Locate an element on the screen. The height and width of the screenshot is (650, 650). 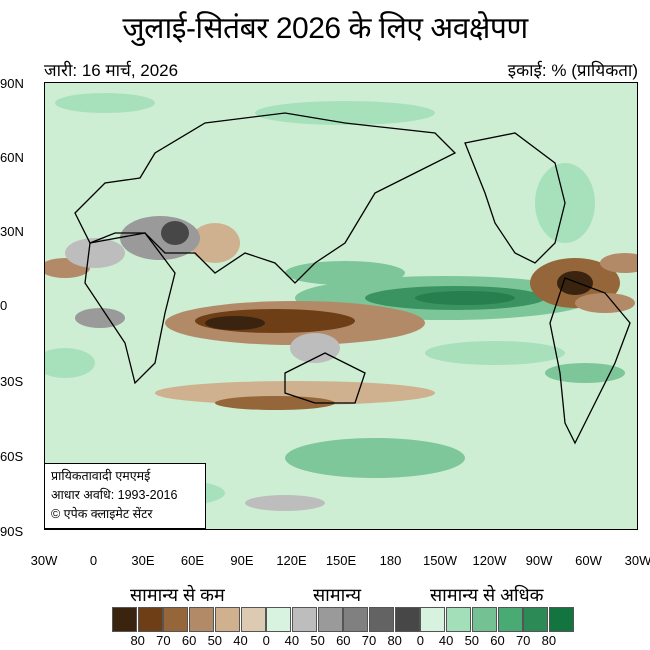
lon-label: 120W is located at coordinates (489, 560).